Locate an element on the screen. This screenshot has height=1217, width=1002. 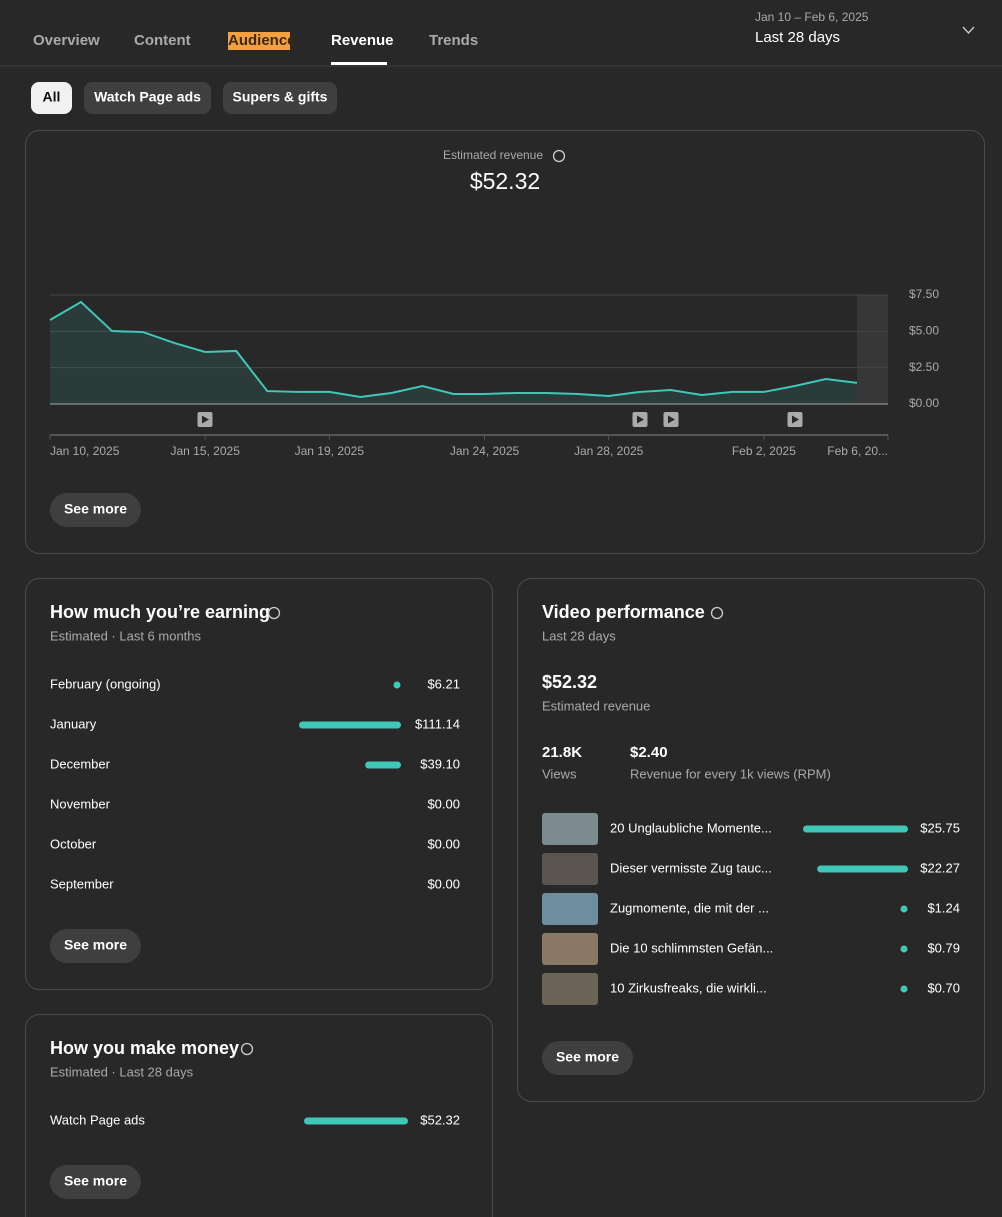
x-tick-label: Jan 24, 2025 is located at coordinates (485, 451).